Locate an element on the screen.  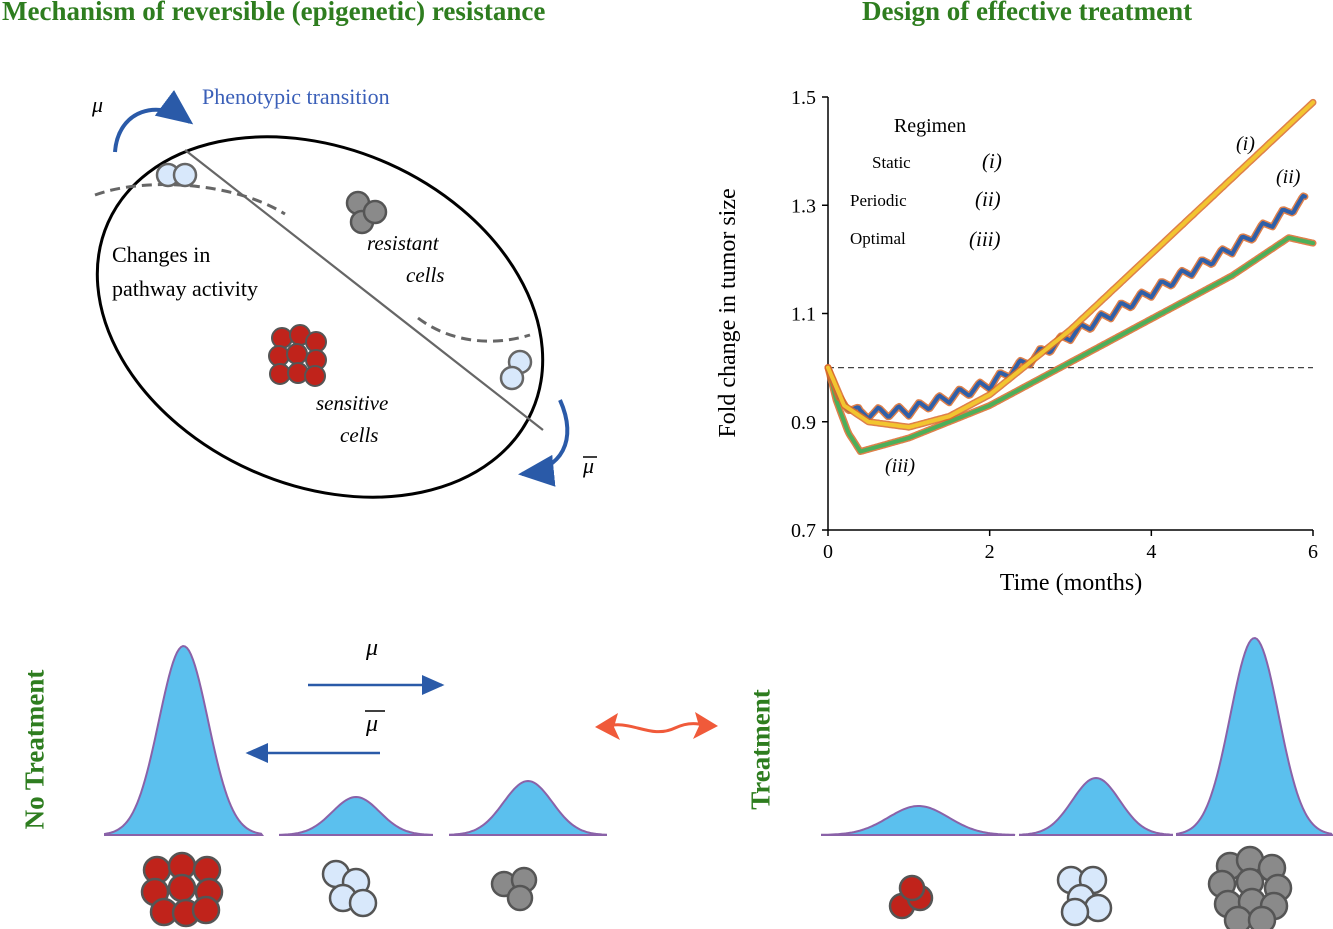
legend-optimal-tag: (iii) is located at coordinates (985, 239).